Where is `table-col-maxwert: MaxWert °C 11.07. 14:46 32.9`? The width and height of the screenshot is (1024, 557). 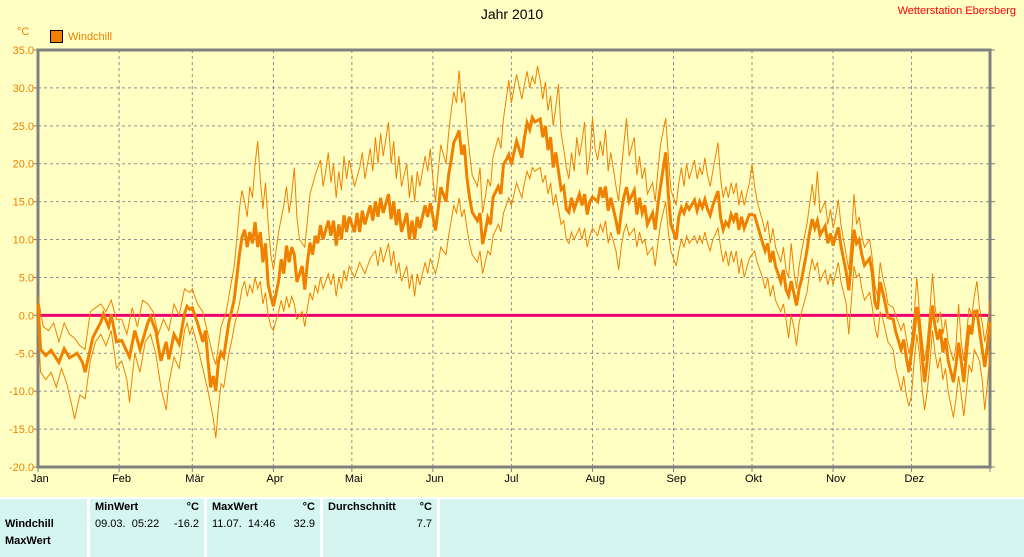 table-col-maxwert: MaxWert °C 11.07. 14:46 32.9 is located at coordinates (263, 528).